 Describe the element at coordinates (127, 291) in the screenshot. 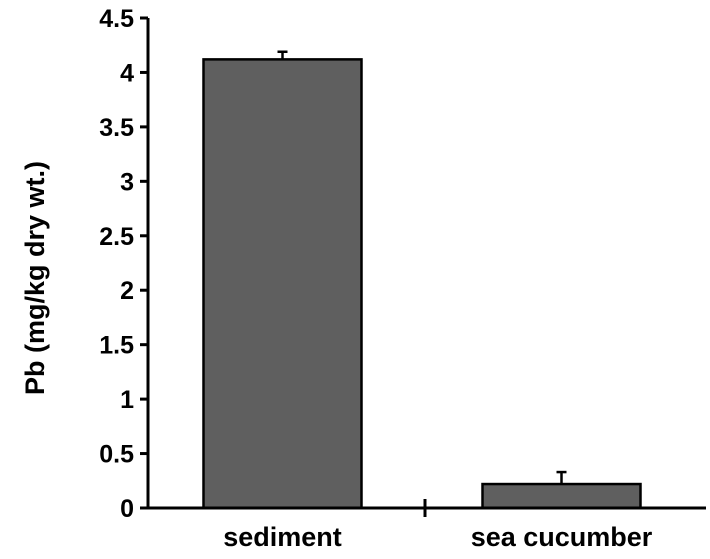

I see `y-tick-label: 2` at that location.